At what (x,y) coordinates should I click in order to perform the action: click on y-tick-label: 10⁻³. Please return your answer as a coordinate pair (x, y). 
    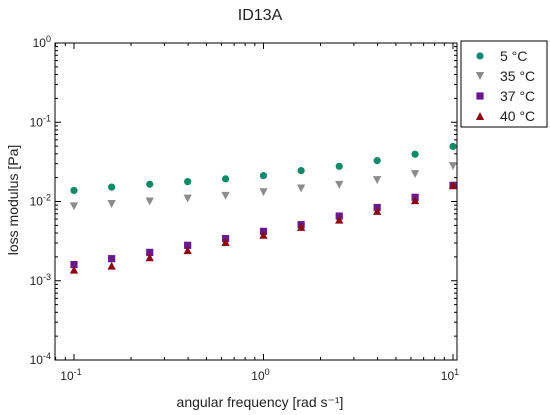
    Looking at the image, I should click on (40, 280).